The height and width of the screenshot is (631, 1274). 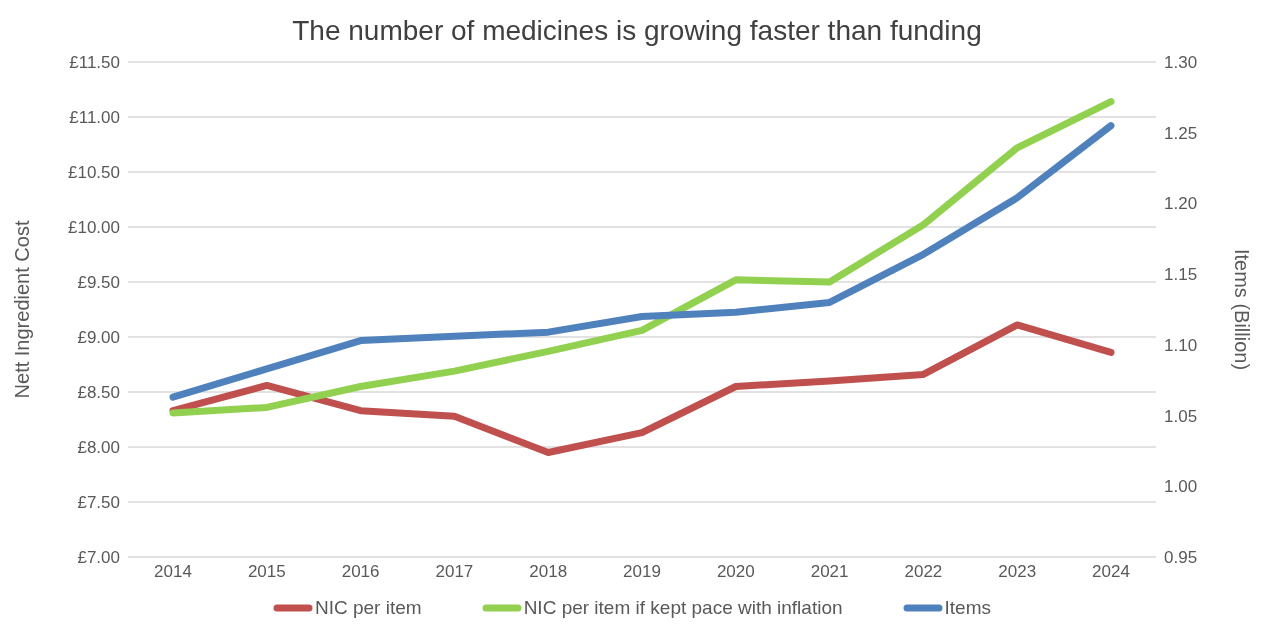 What do you see at coordinates (1181, 558) in the screenshot?
I see `y2-tick-label: 0.95` at bounding box center [1181, 558].